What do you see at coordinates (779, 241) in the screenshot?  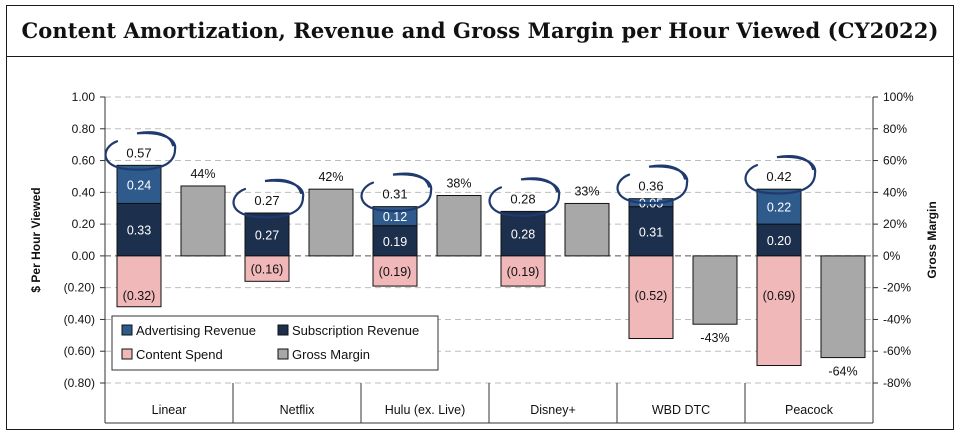 I see `label-subscription: 0.20` at bounding box center [779, 241].